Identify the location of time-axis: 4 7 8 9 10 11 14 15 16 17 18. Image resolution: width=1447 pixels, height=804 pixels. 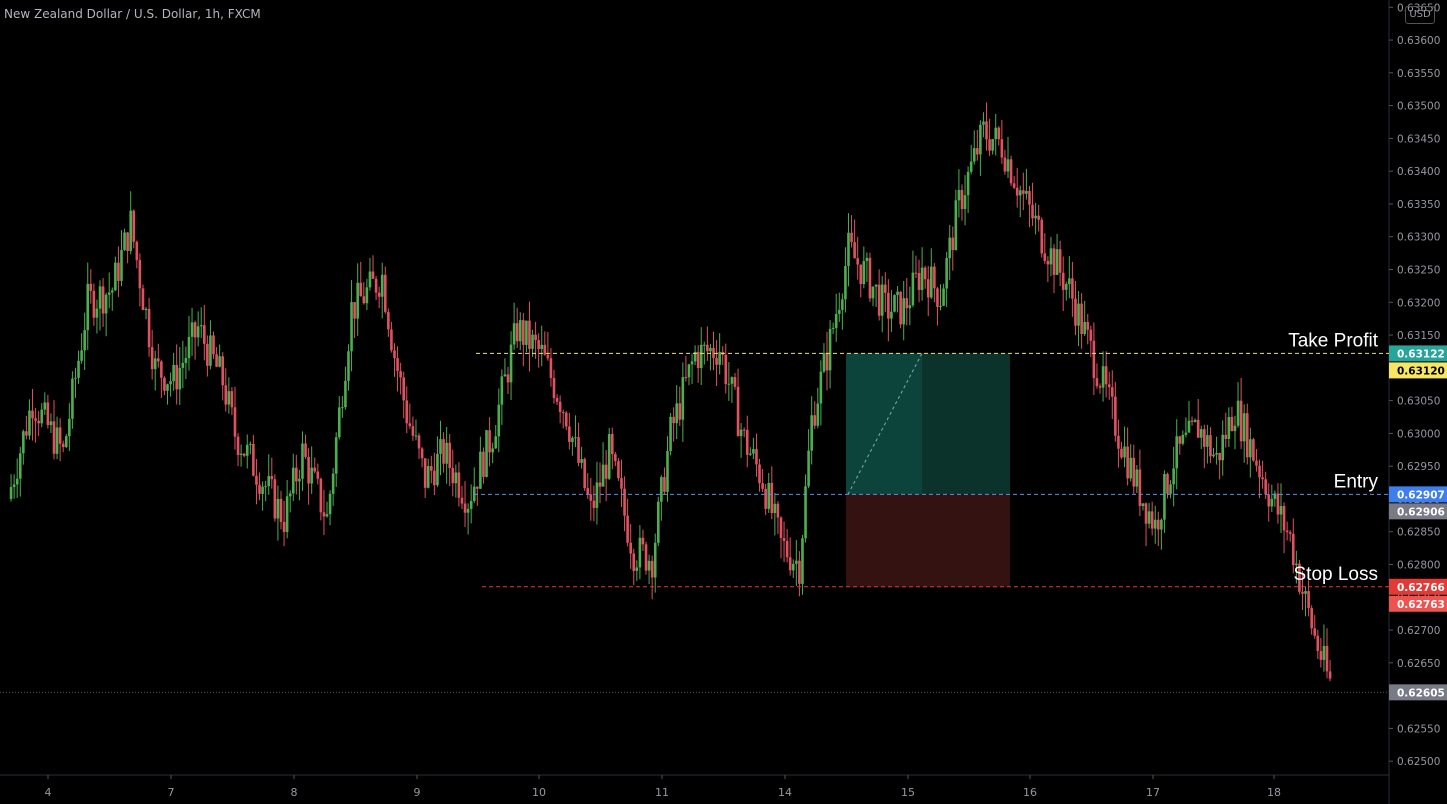
(663, 787).